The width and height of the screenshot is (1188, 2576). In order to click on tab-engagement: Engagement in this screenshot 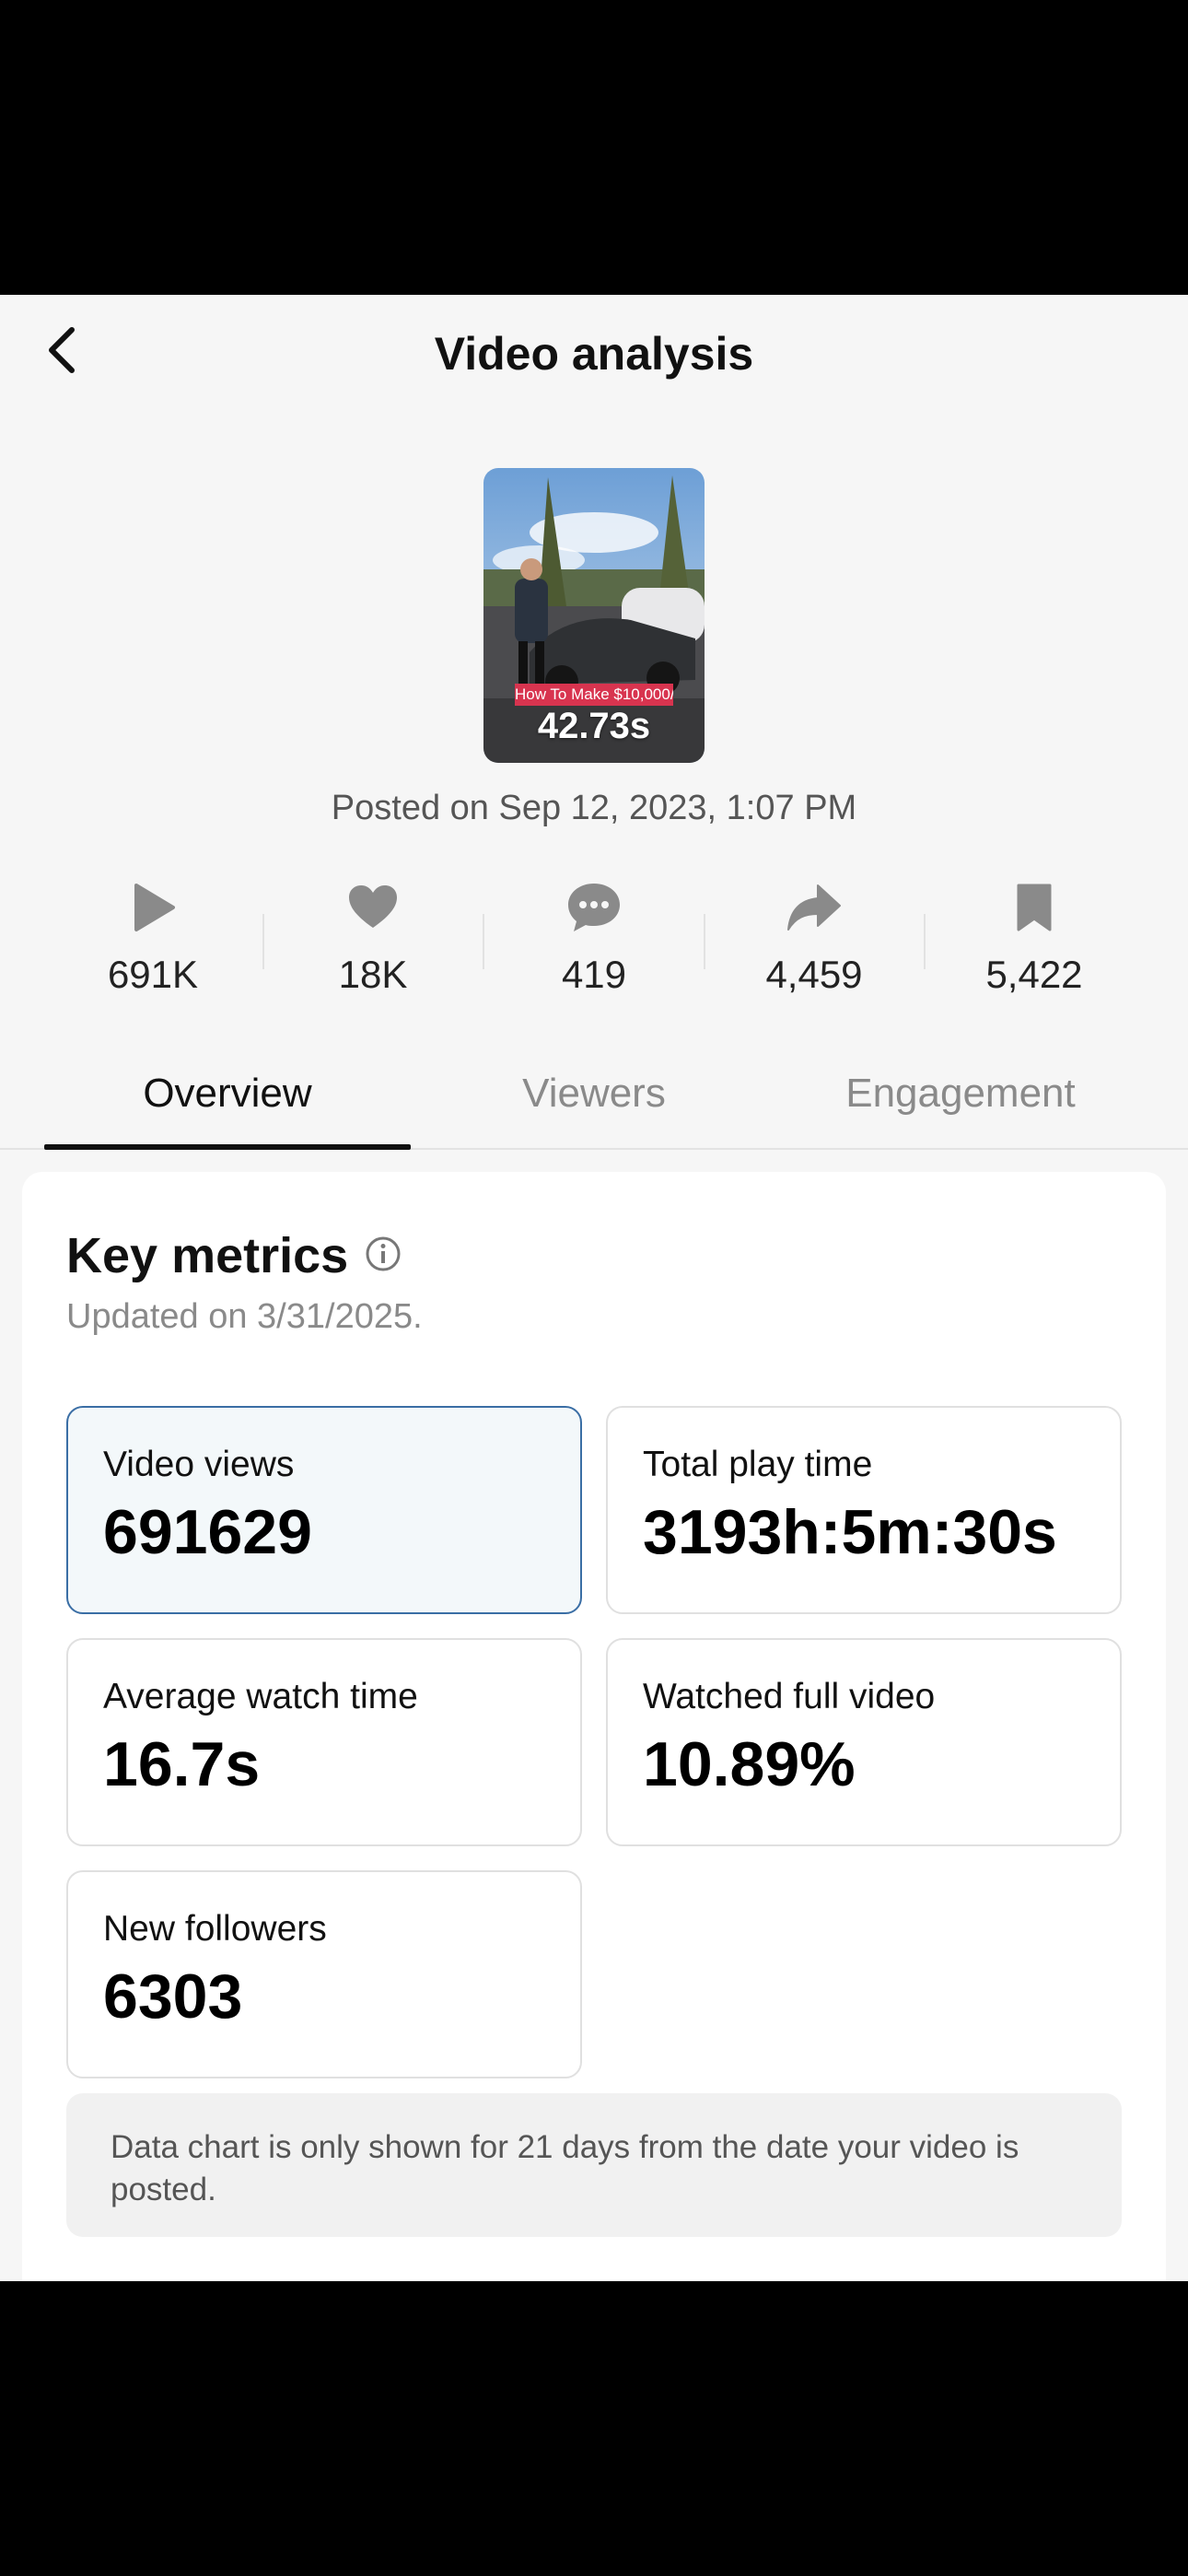, I will do `click(961, 1093)`.